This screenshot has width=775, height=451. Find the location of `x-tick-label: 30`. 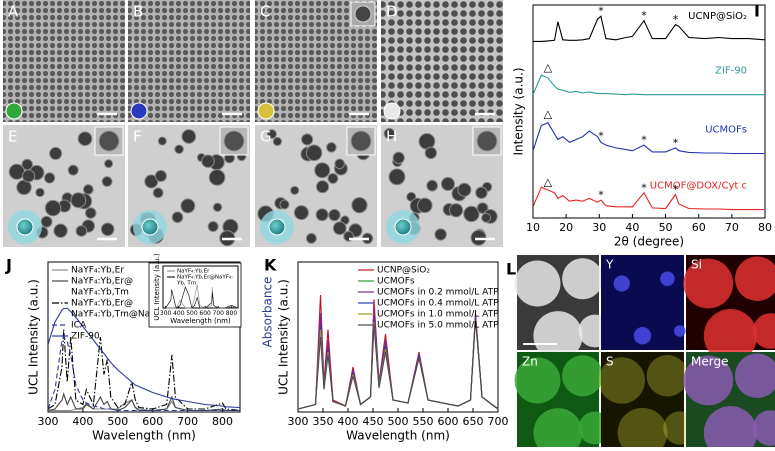

x-tick-label: 30 is located at coordinates (599, 227).